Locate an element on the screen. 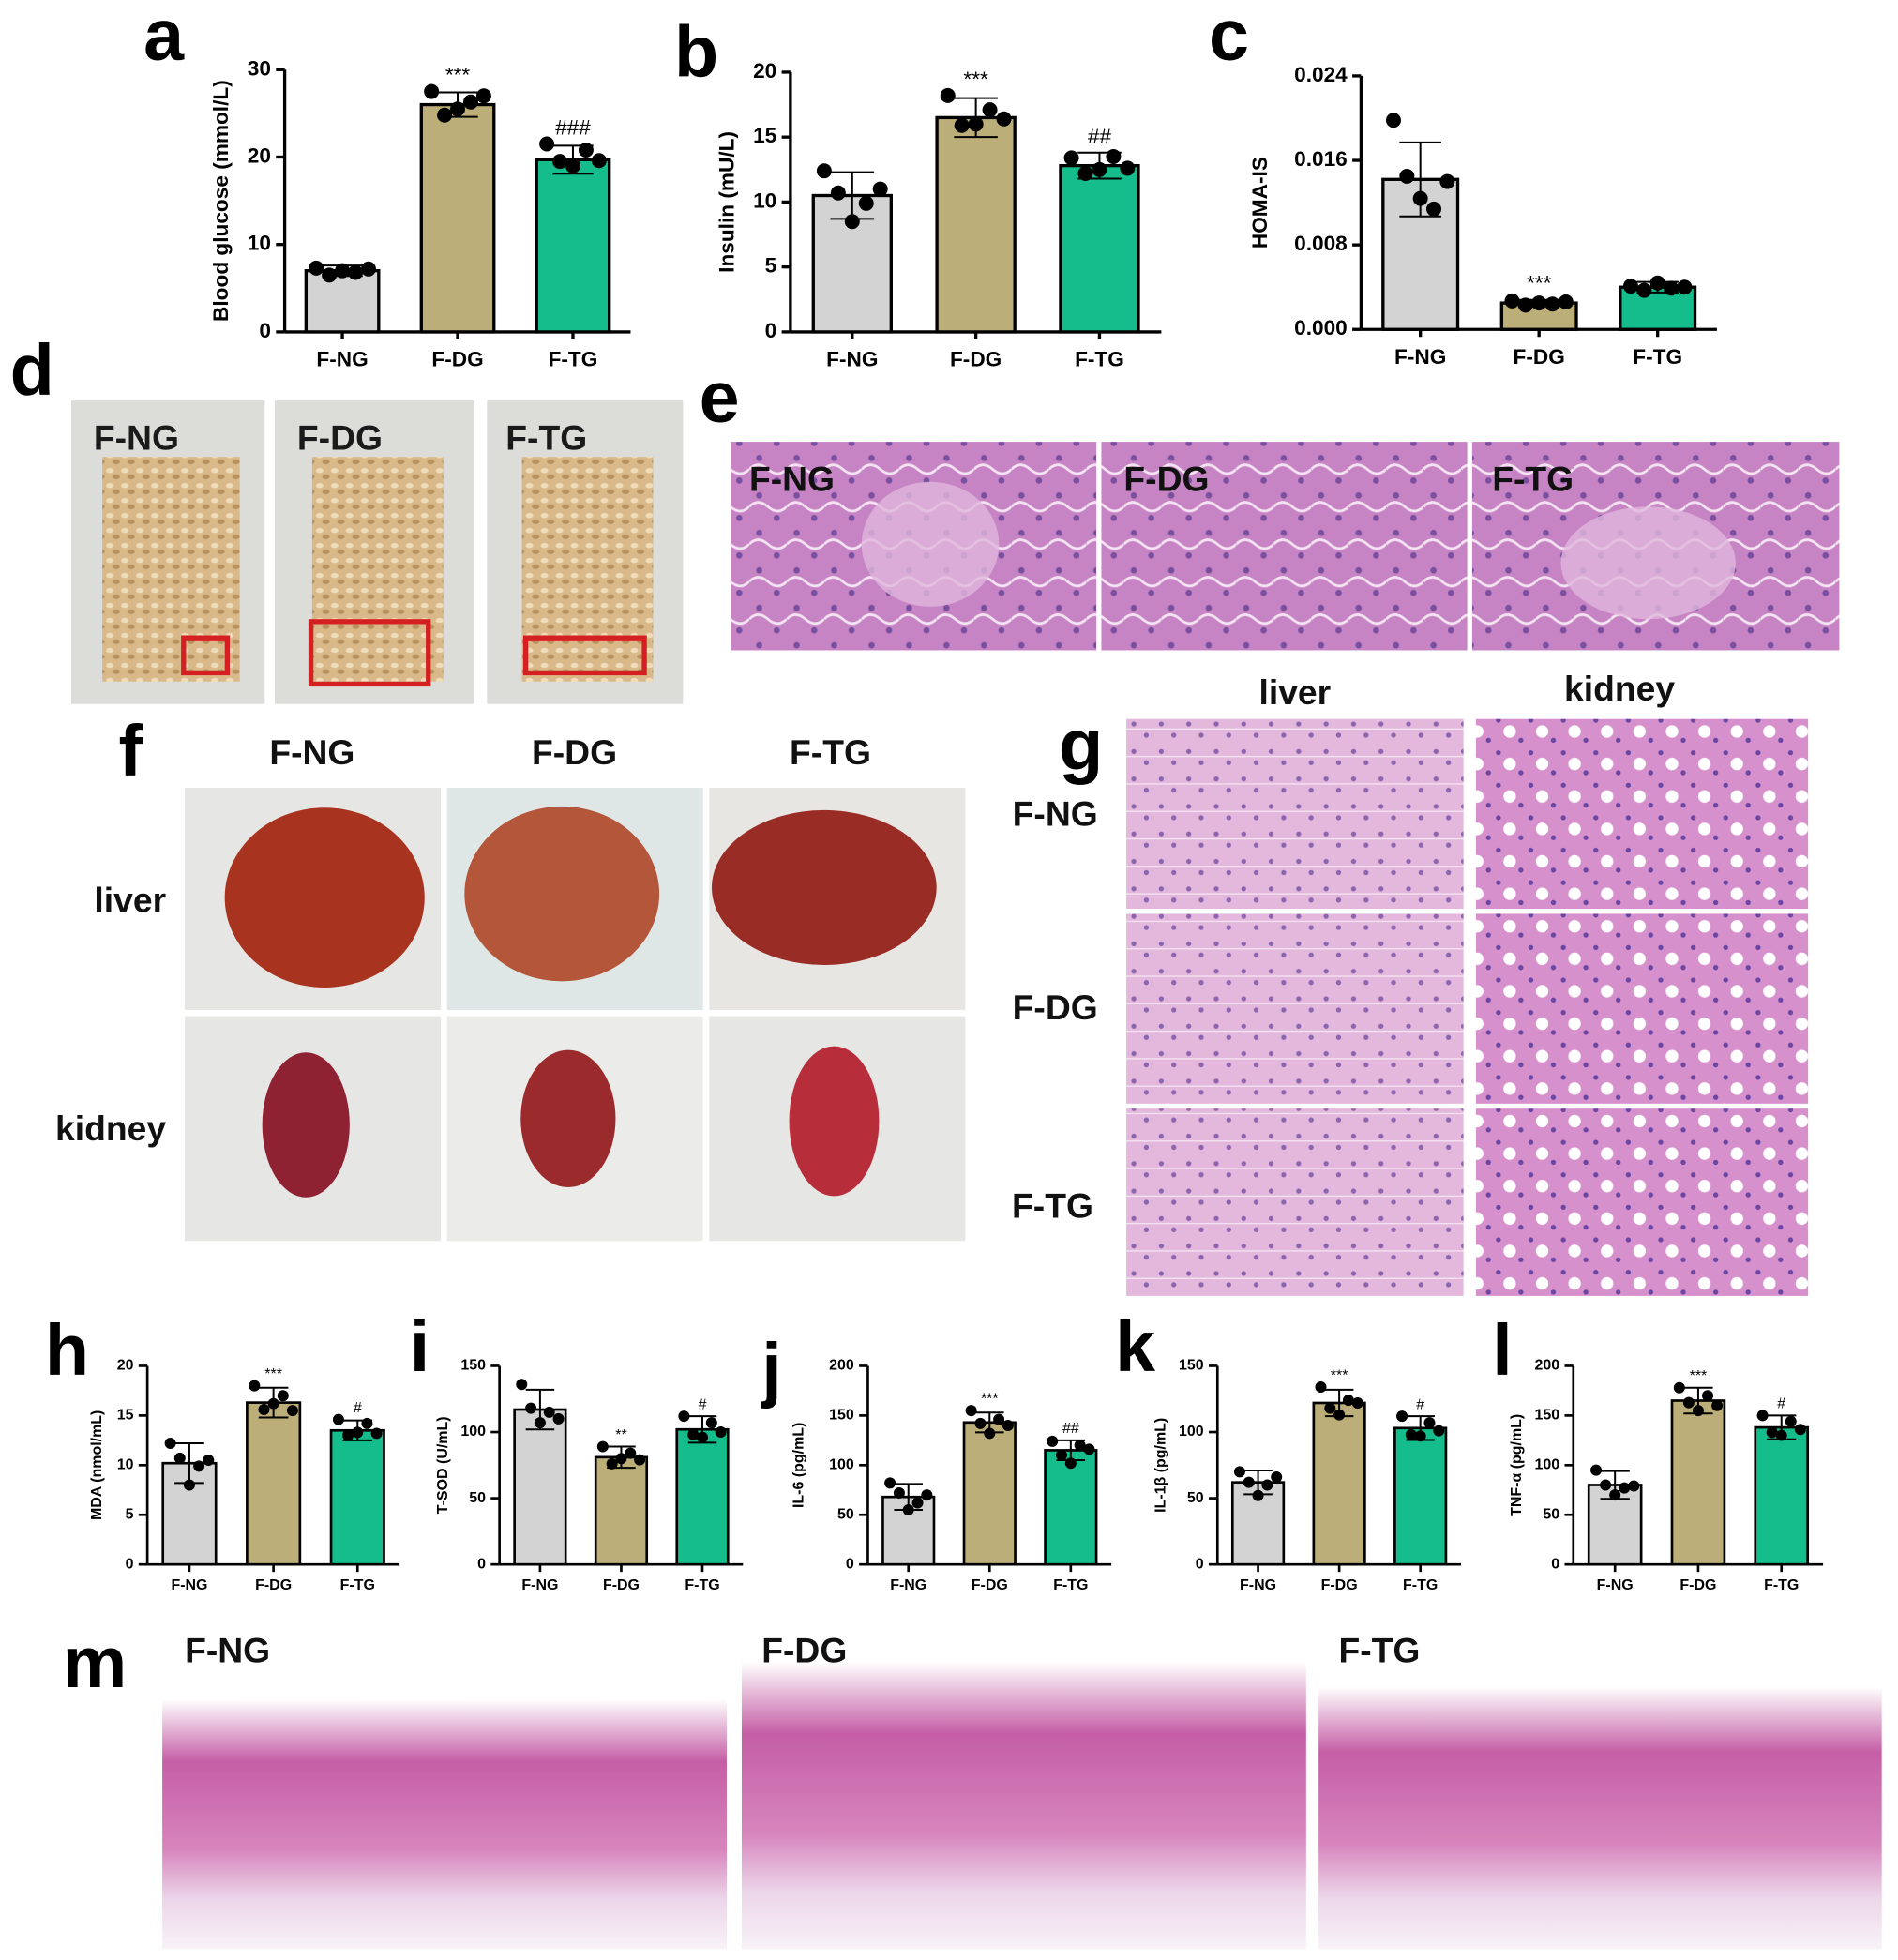  vessel-image is located at coordinates (1024, 1806).